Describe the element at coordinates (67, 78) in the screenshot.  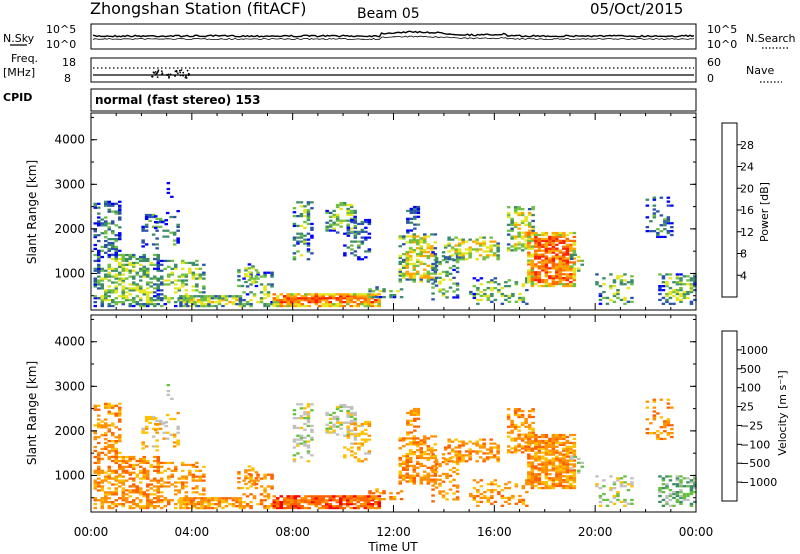
I see `freq-left-tick-bottom: 8` at that location.